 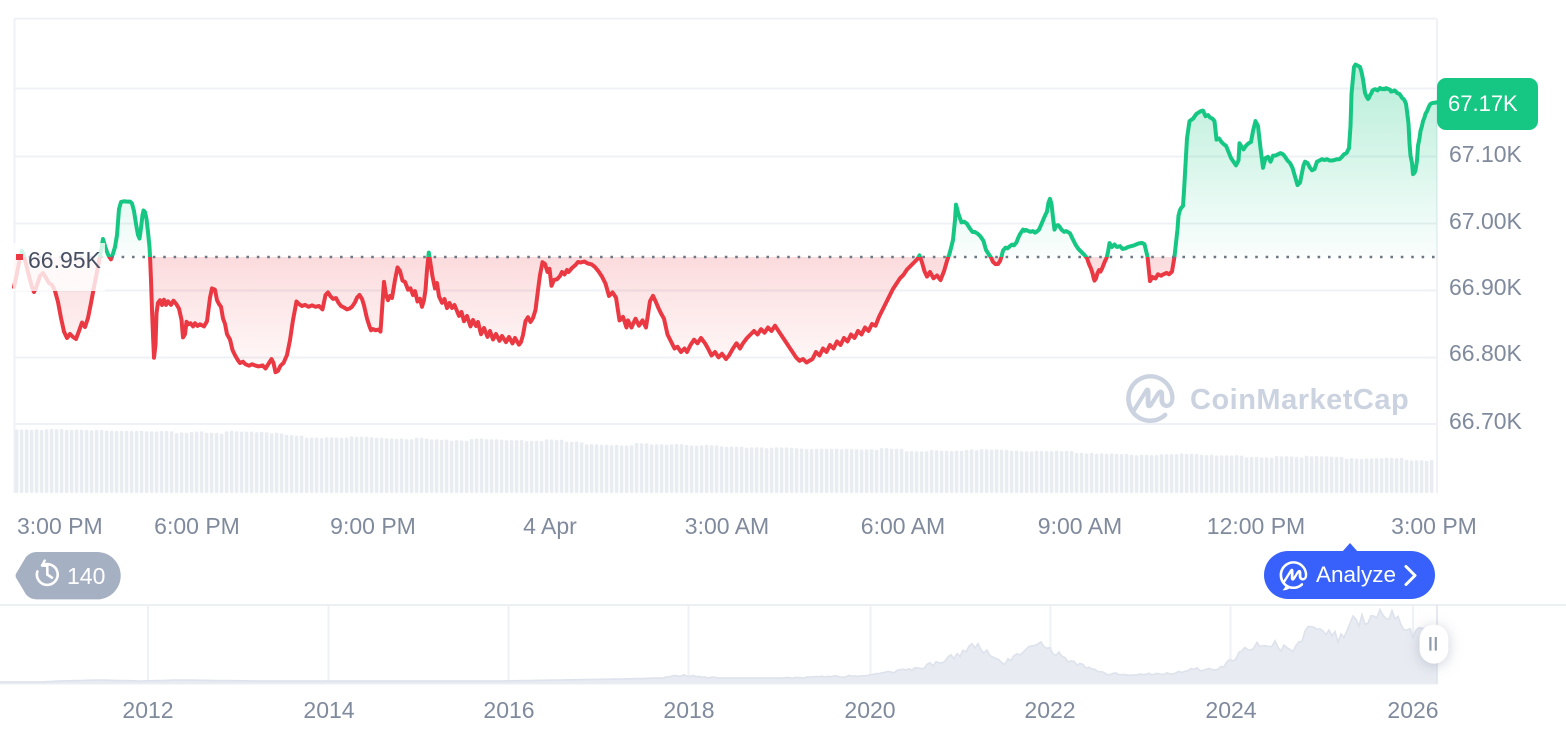 What do you see at coordinates (86, 576) in the screenshot?
I see `svg-text: 140` at bounding box center [86, 576].